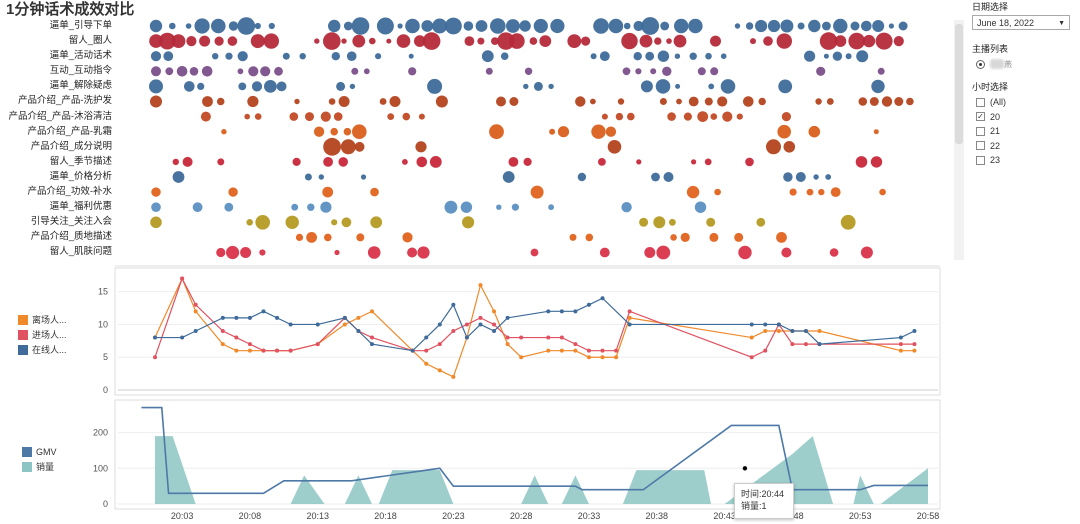  What do you see at coordinates (724, 516) in the screenshot?
I see `area-x-tick: 20:43` at bounding box center [724, 516].